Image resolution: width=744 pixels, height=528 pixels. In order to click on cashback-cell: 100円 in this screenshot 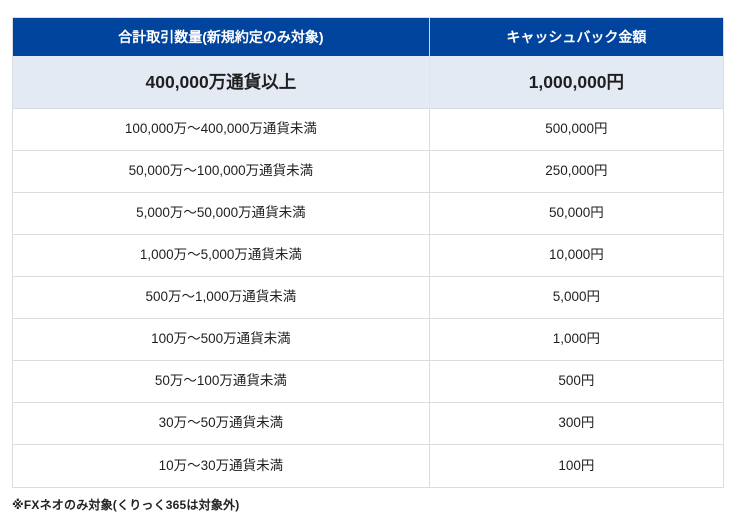, I will do `click(576, 465)`.